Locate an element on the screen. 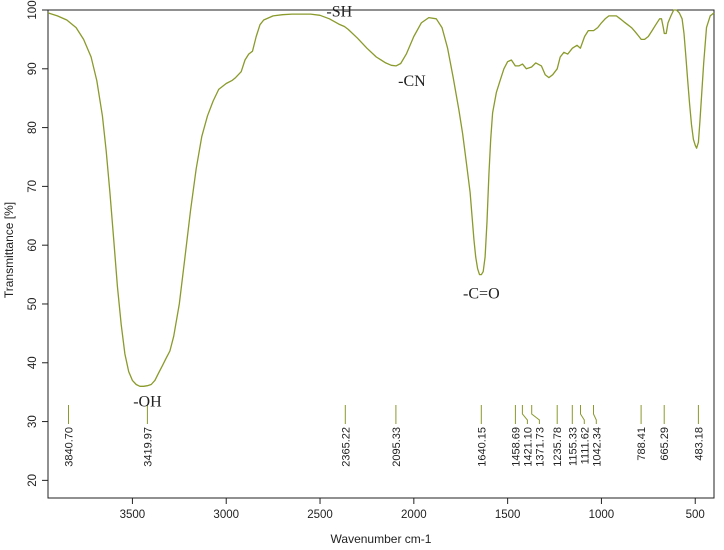  peak-marker: 2095.33 is located at coordinates (397, 436).